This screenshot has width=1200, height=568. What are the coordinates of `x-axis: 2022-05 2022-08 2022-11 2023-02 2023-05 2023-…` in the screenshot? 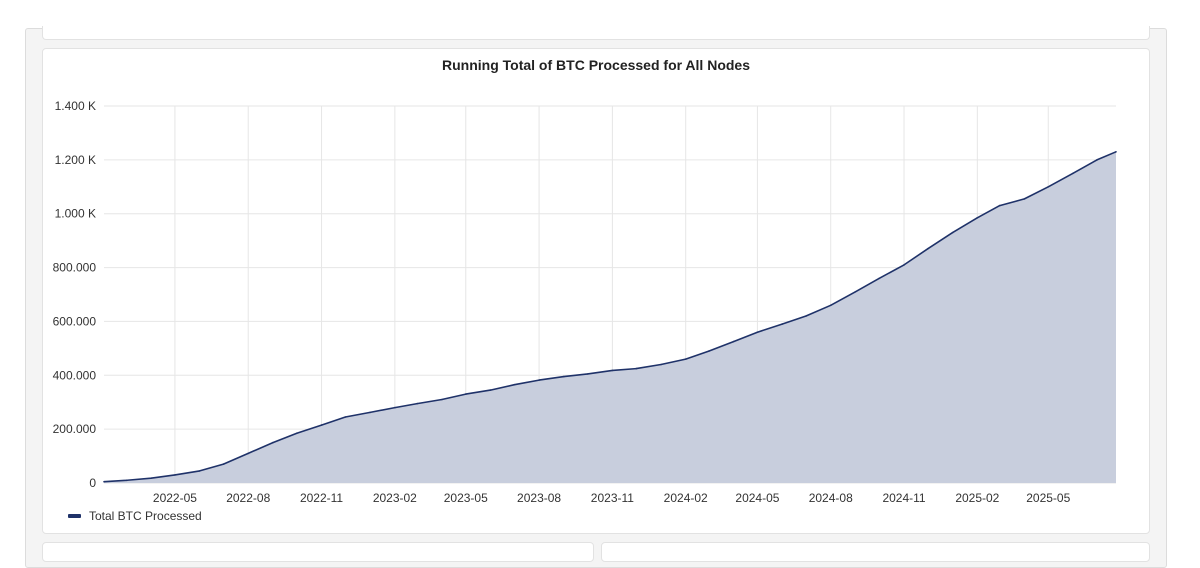 It's located at (612, 498).